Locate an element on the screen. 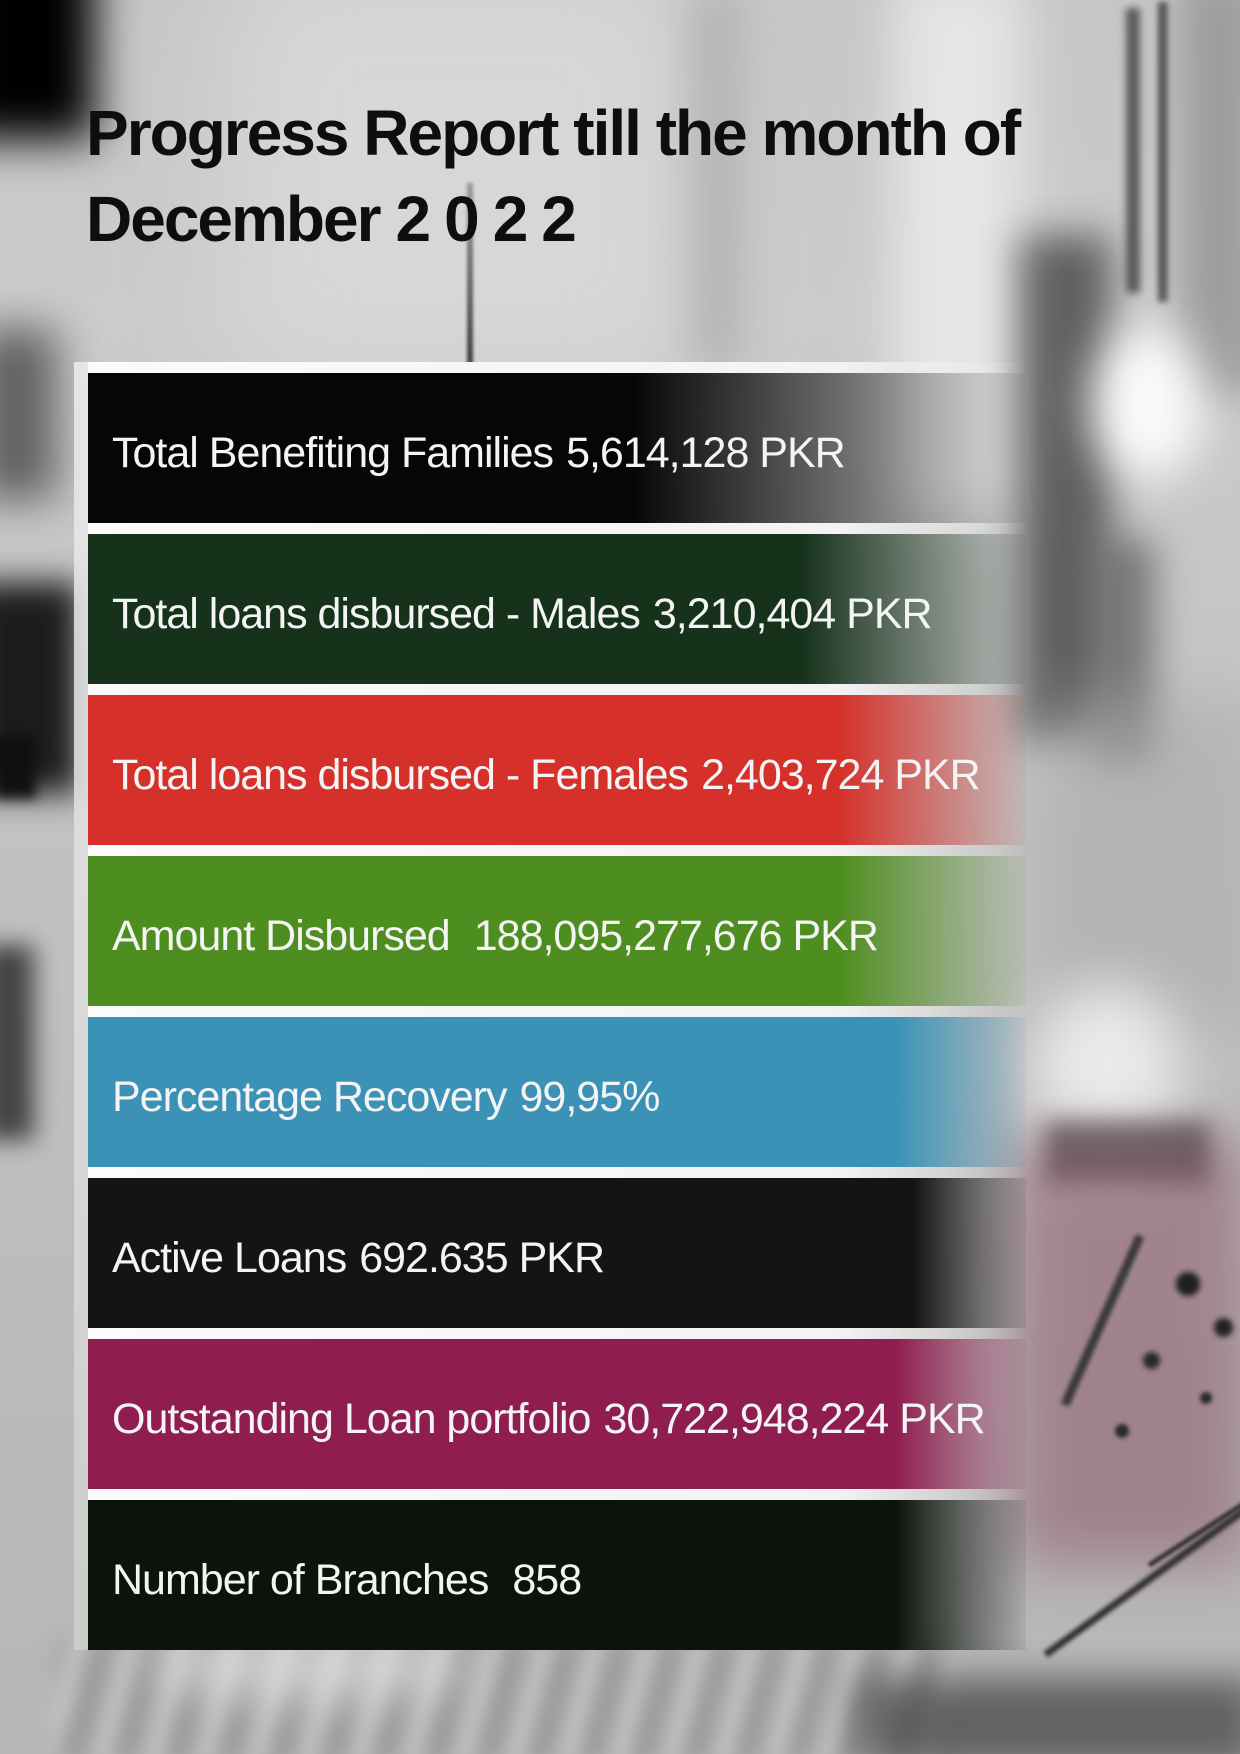 This screenshot has width=1240, height=1754. stat-text: Amount Disbursed 188,095,277,676 PKR is located at coordinates (495, 936).